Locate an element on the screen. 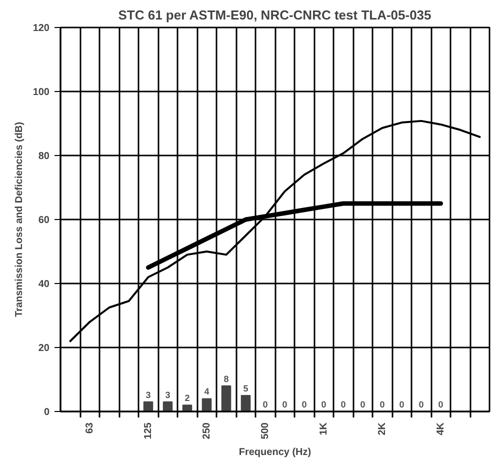  x-tick-label: 250 is located at coordinates (206, 431).